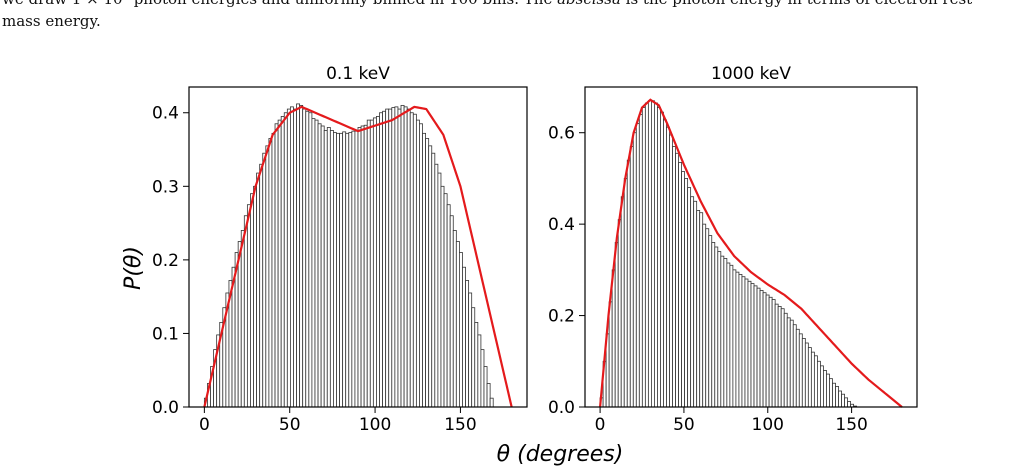 The height and width of the screenshot is (471, 1034). Describe the element at coordinates (851, 425) in the screenshot. I see `x-tick-label: 150` at that location.